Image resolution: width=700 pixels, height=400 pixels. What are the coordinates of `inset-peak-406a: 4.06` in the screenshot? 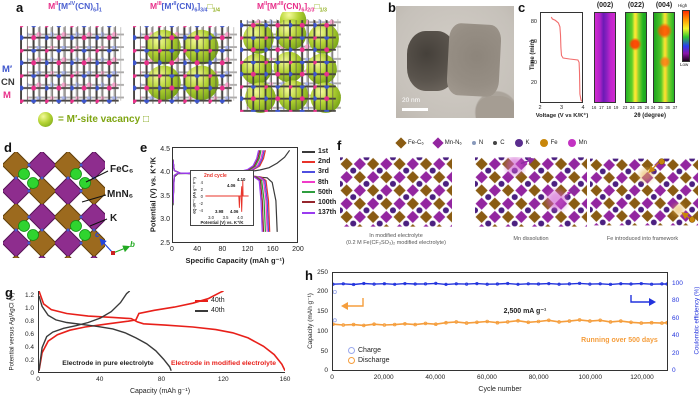 It's located at (231, 185).